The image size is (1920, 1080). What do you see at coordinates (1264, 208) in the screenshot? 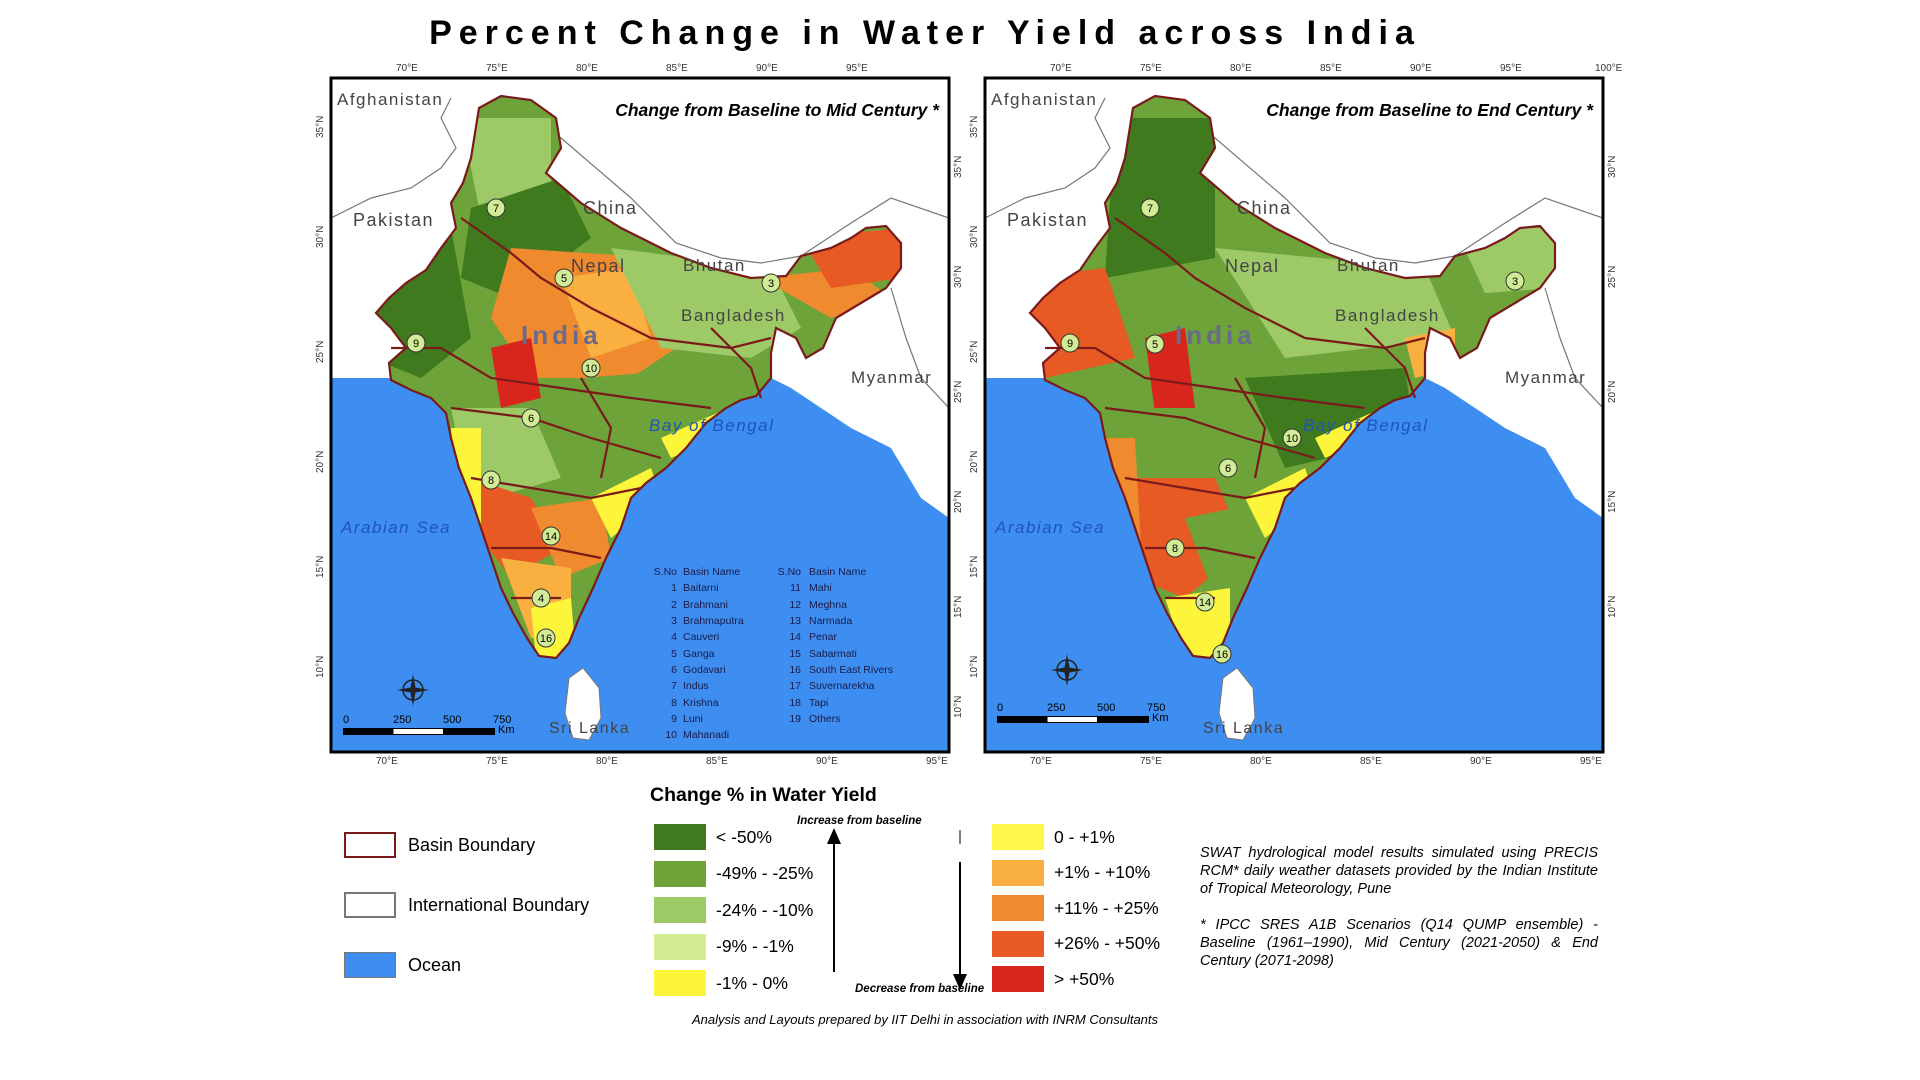
I see `place-china: China` at bounding box center [1264, 208].